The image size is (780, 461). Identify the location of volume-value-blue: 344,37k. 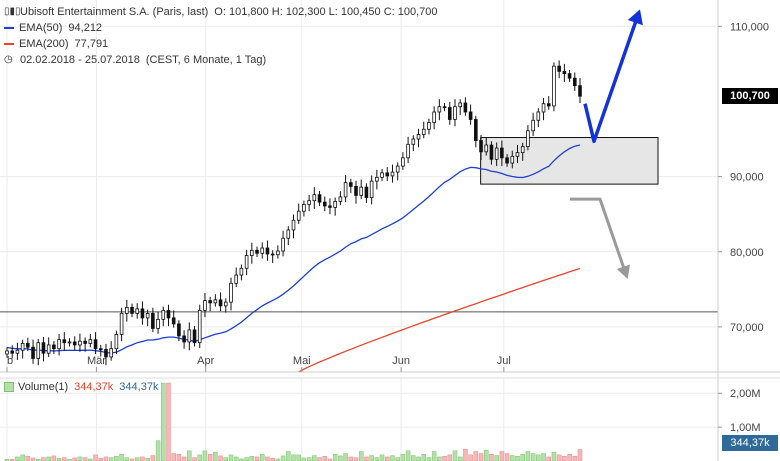
(139, 387).